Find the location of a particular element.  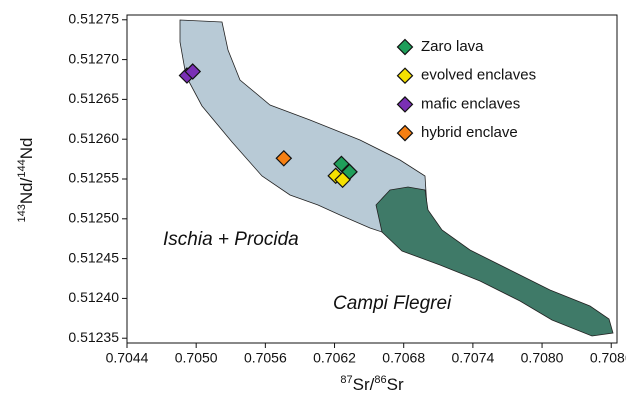

legend-label: Zaro lava is located at coordinates (452, 46).